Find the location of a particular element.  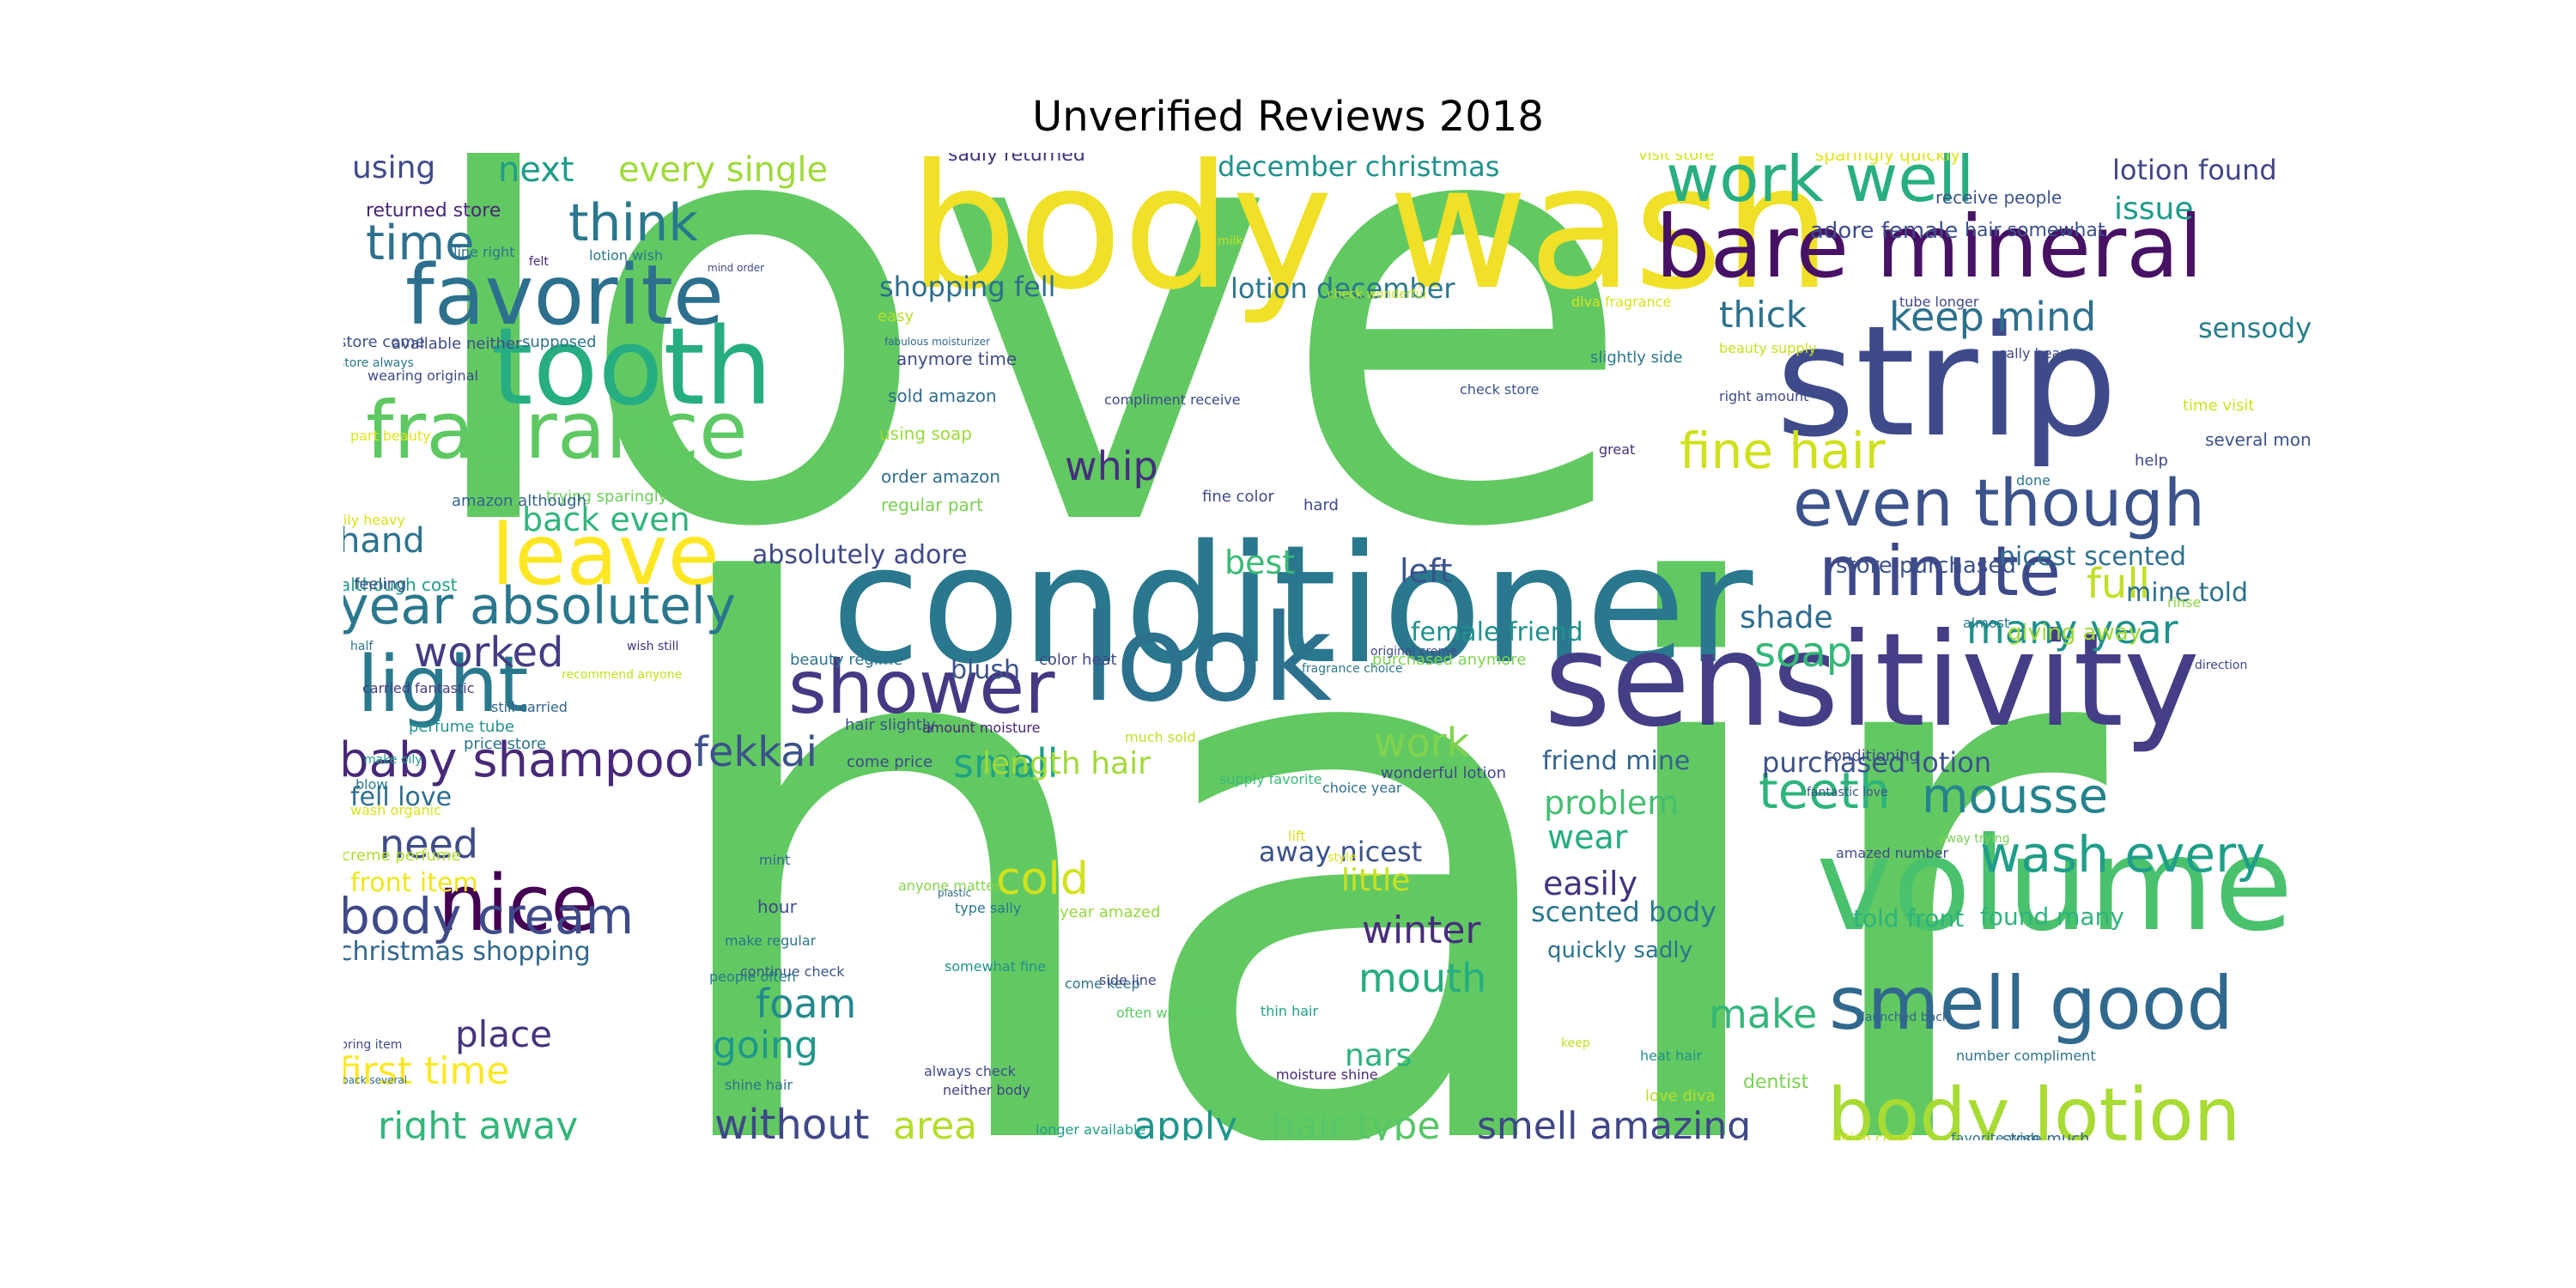

cloud-word: store much is located at coordinates (2046, 1135).